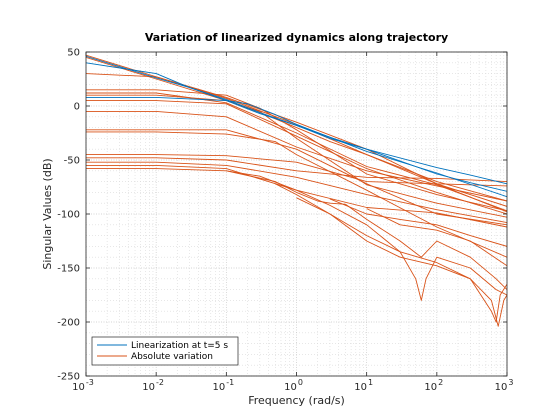 This screenshot has height=420, width=560. What do you see at coordinates (293, 385) in the screenshot?
I see `x-tick-label: 10⁰` at bounding box center [293, 385].